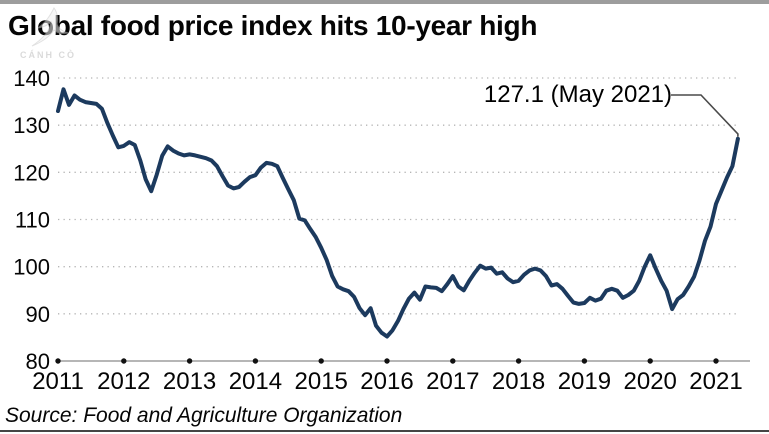  Describe the element at coordinates (255, 381) in the screenshot. I see `x-axis-label: 2014` at that location.